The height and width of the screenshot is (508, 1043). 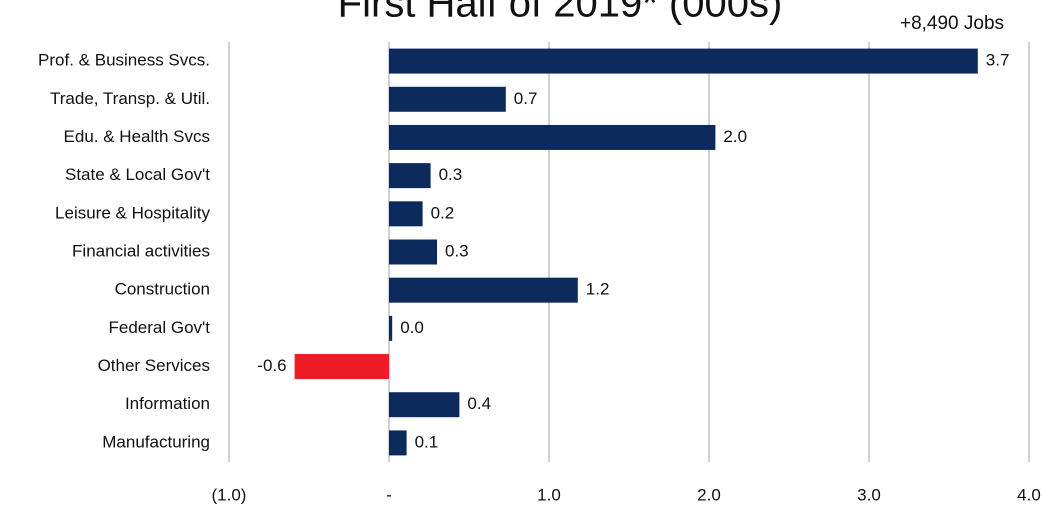 I want to click on value-label: 0.1, so click(x=427, y=441).